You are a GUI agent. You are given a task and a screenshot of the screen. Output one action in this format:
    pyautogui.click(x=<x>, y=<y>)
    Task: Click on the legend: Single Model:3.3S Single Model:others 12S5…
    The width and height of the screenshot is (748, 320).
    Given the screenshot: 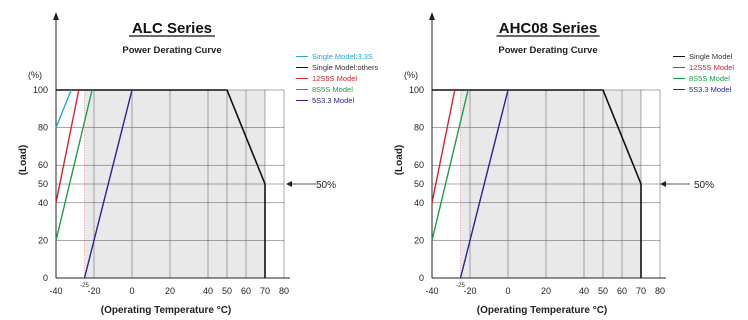 What is the action you would take?
    pyautogui.click(x=337, y=78)
    